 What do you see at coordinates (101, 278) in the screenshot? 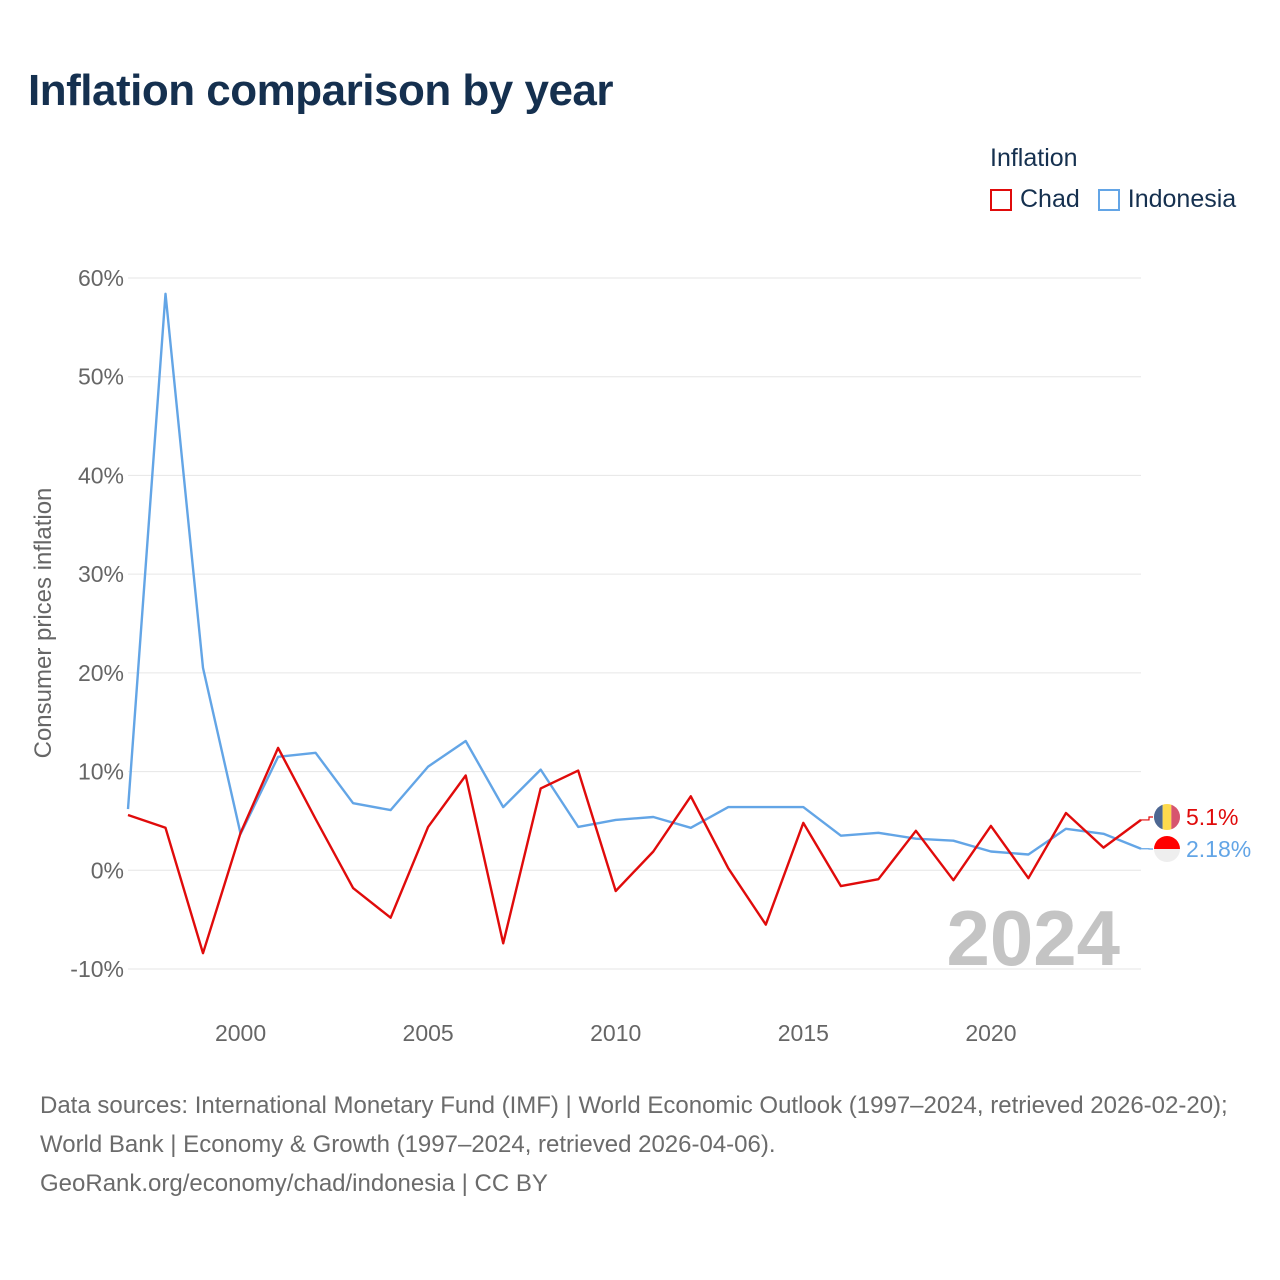
I see `y-tick-label: 60%` at bounding box center [101, 278].